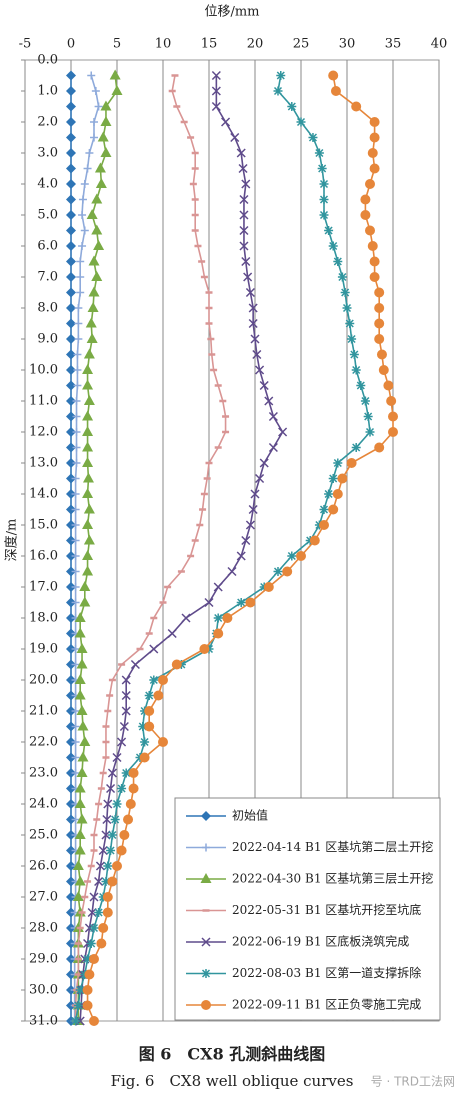 The image size is (465, 1102). Describe the element at coordinates (326, 1004) in the screenshot. I see `legend-label: 2022-09-11 B1 区正负零施工完成` at that location.